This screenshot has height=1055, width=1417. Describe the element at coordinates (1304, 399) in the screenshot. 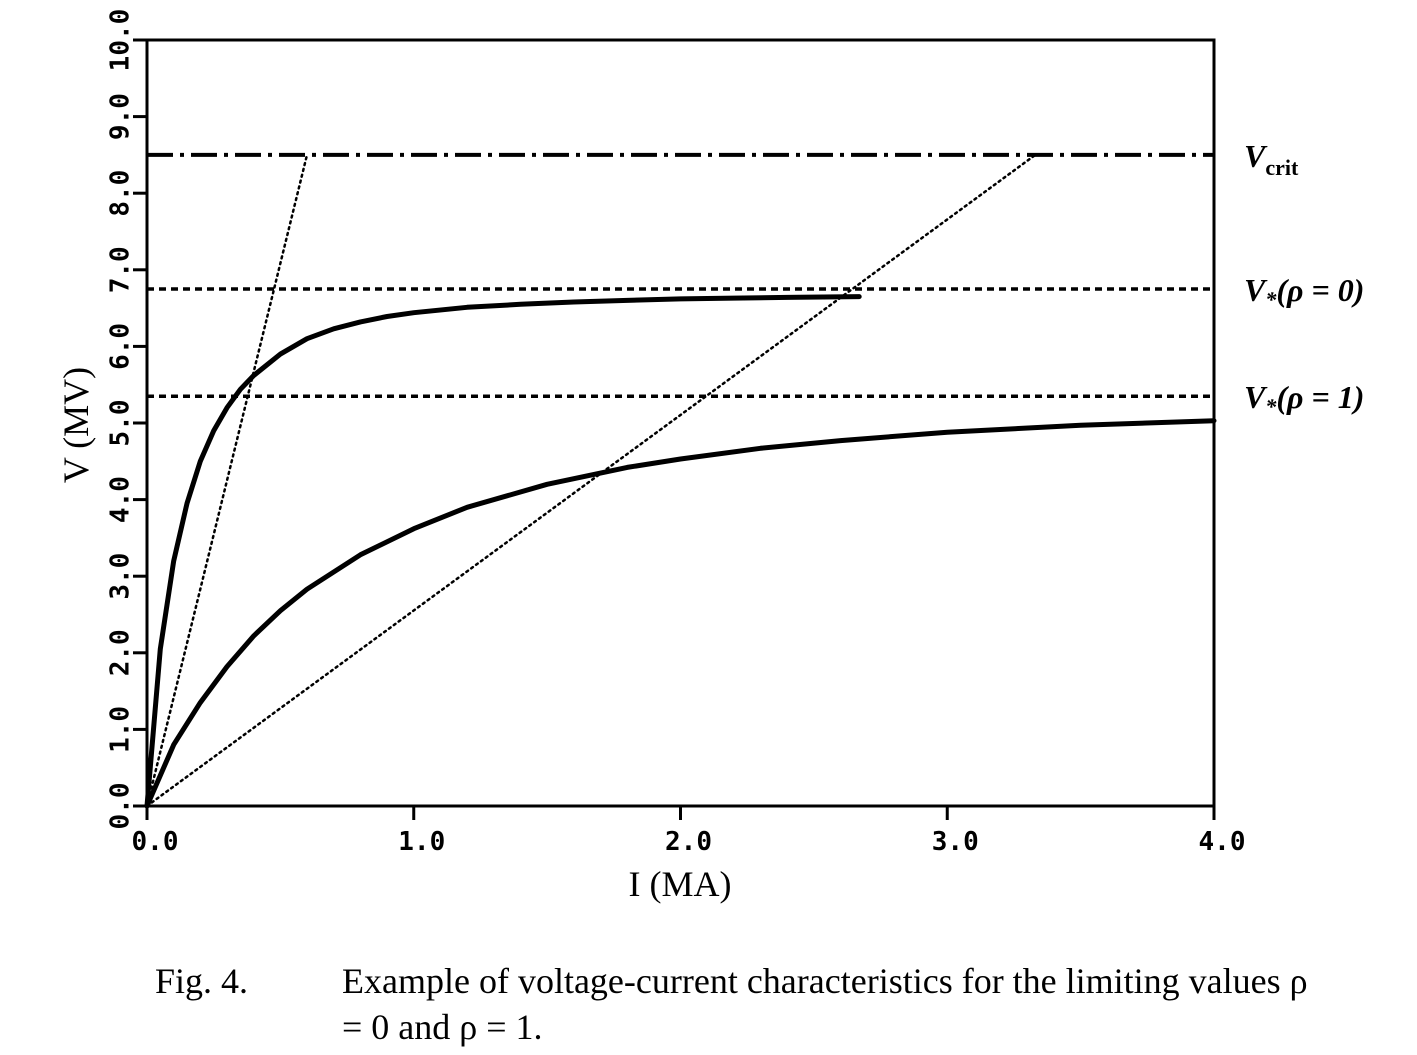

I see `reference-line-label: V*(ρ = 1)` at that location.